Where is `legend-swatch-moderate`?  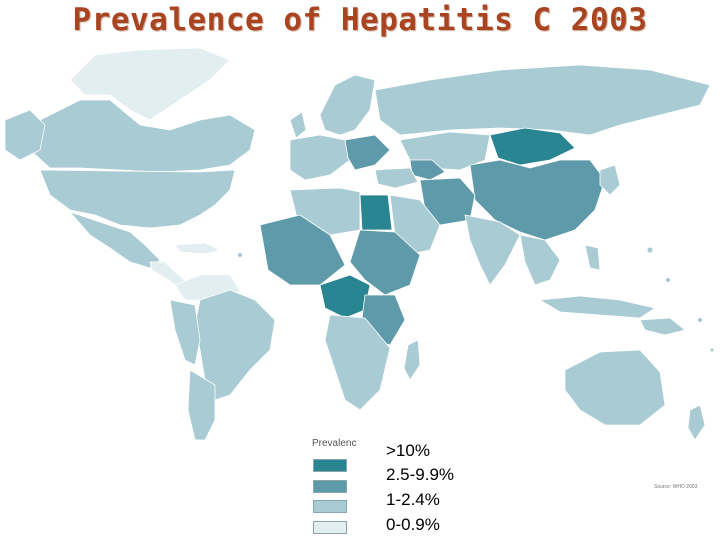
legend-swatch-moderate is located at coordinates (330, 506).